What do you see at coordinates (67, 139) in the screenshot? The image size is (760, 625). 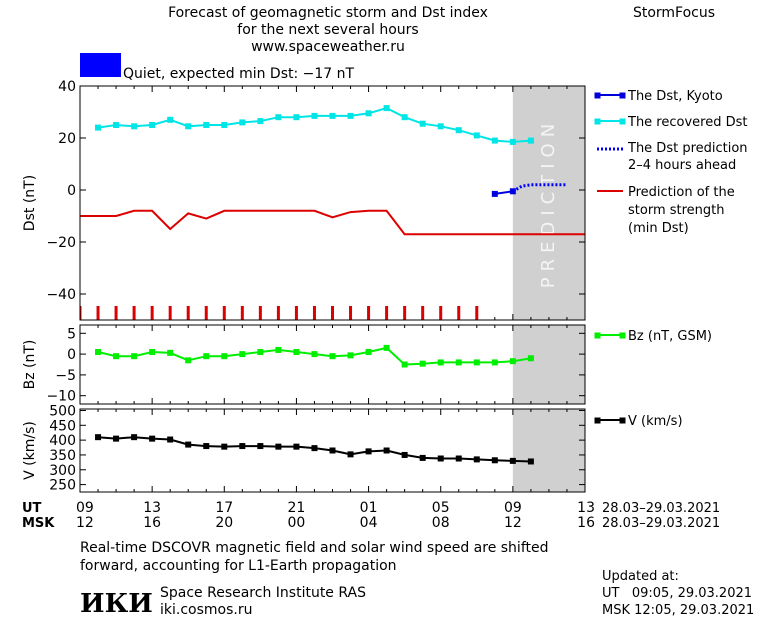 I see `dst-ytick-label: 20` at bounding box center [67, 139].